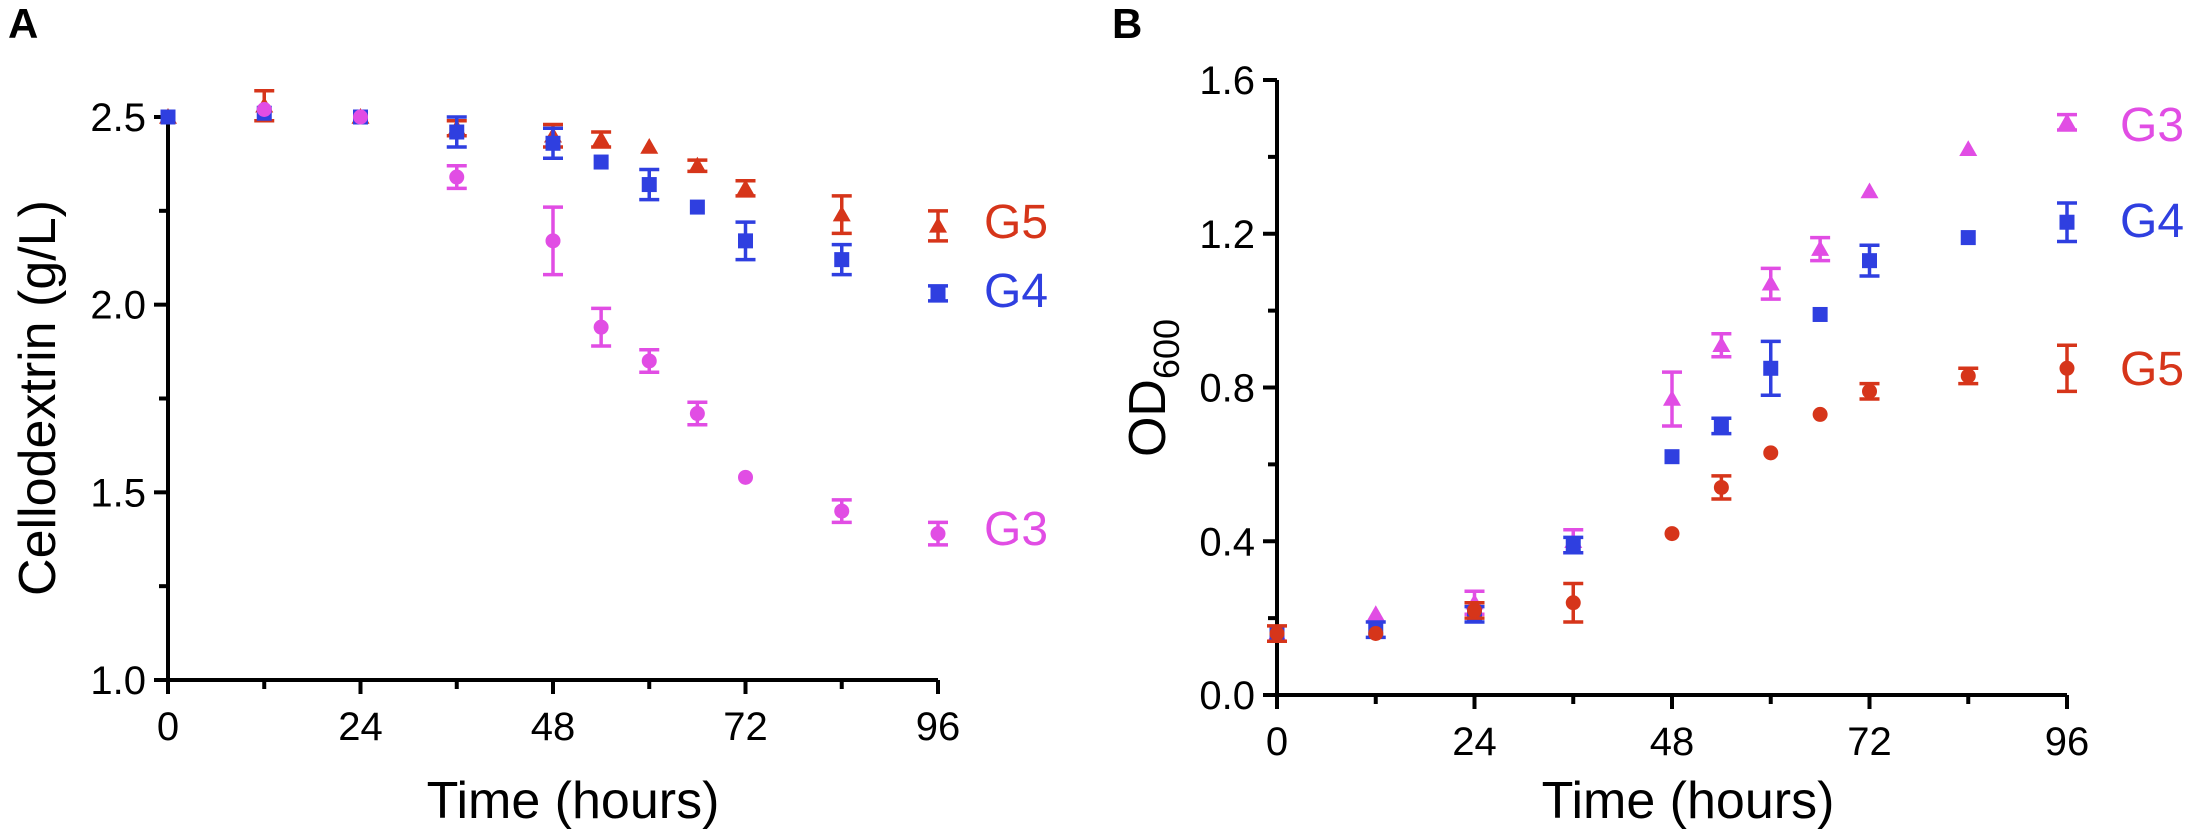  What do you see at coordinates (554, 204) in the screenshot?
I see `series-G4` at bounding box center [554, 204].